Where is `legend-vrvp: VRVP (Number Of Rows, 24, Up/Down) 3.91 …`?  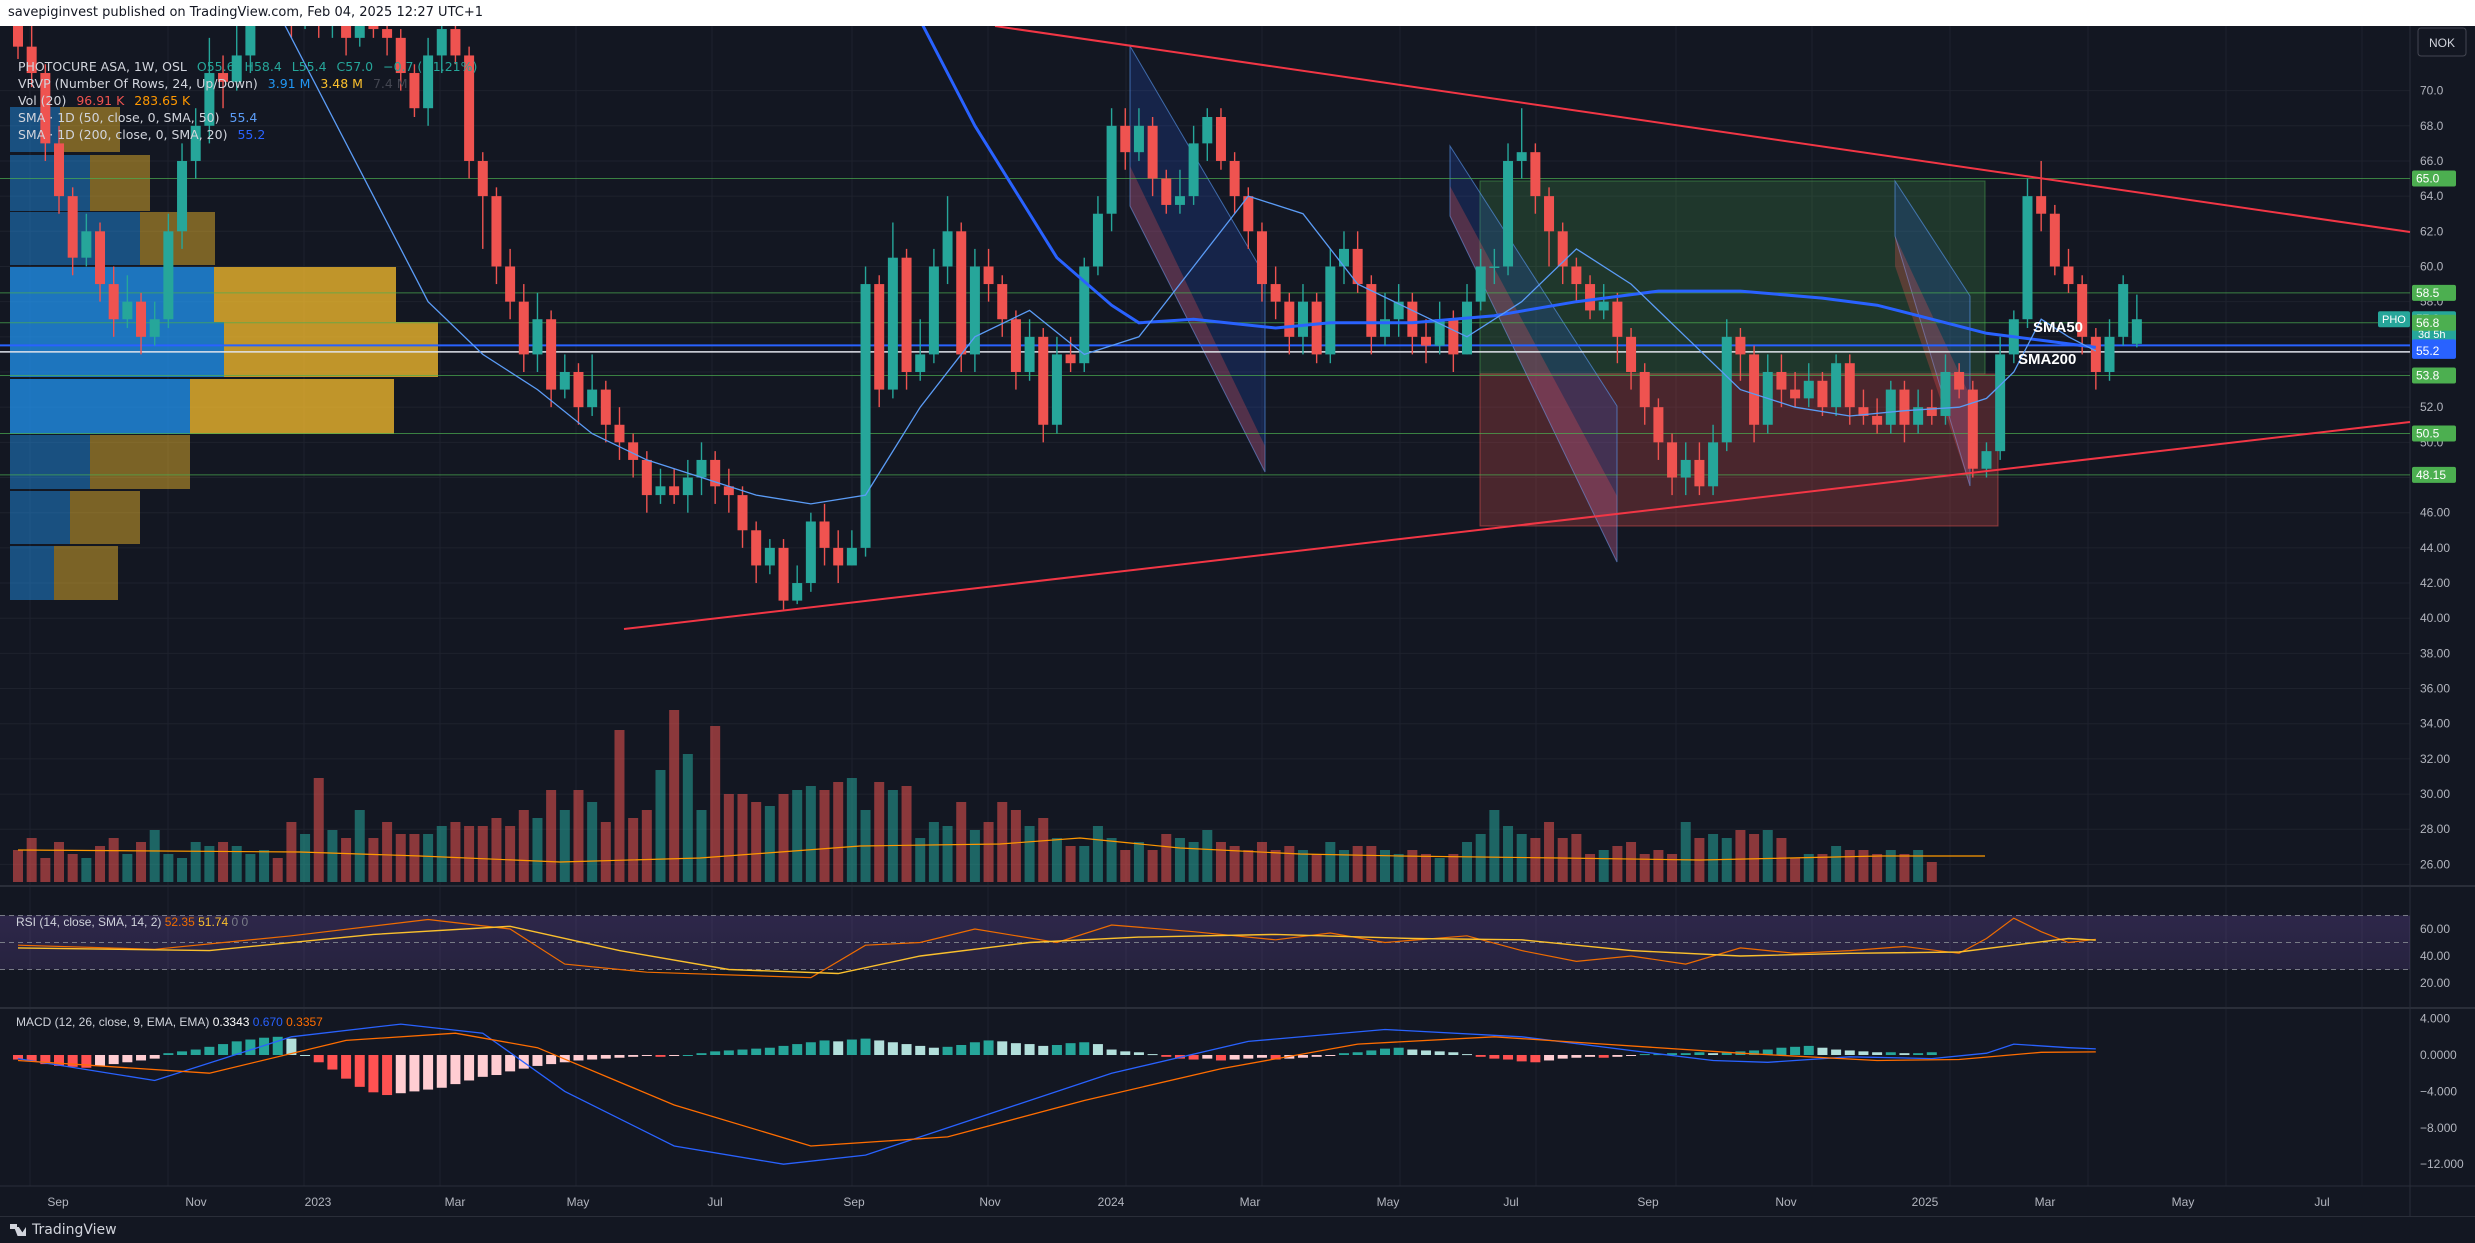
legend-vrvp: VRVP (Number Of Rows, 24, Up/Down) 3.91 … is located at coordinates (250, 83).